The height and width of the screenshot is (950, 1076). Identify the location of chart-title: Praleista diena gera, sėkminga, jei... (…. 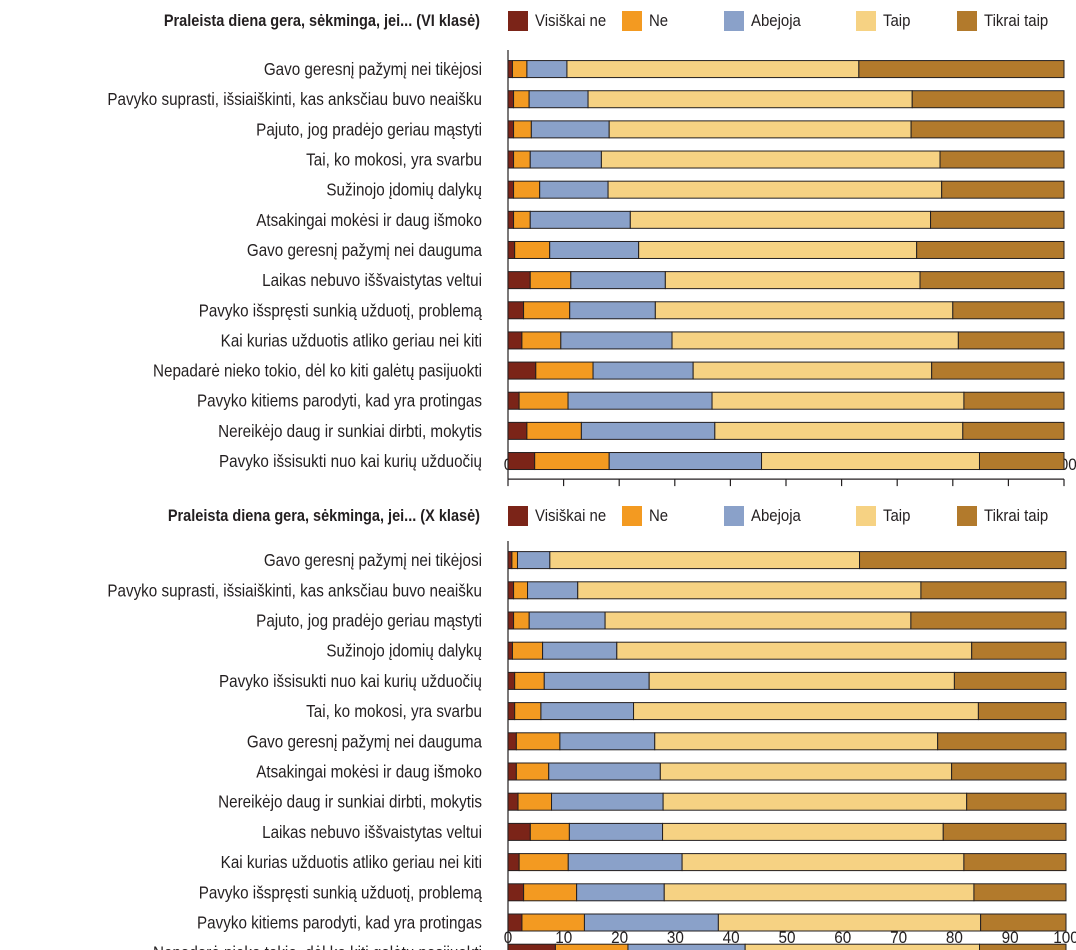
(322, 21).